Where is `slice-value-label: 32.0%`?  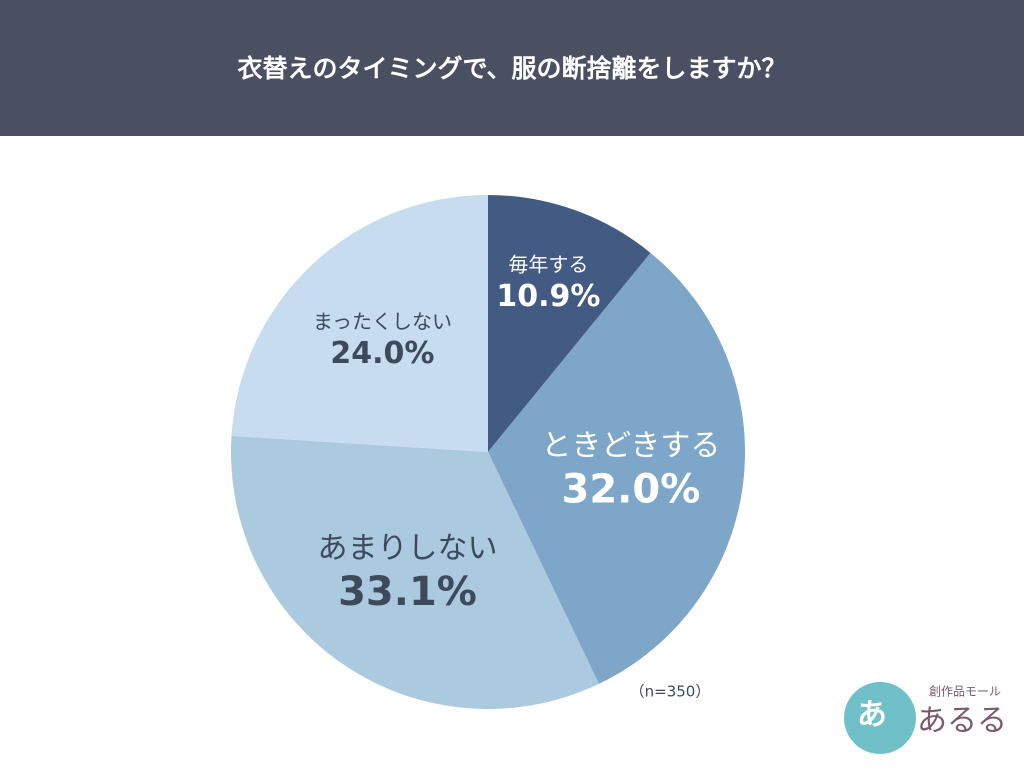
slice-value-label: 32.0% is located at coordinates (631, 490).